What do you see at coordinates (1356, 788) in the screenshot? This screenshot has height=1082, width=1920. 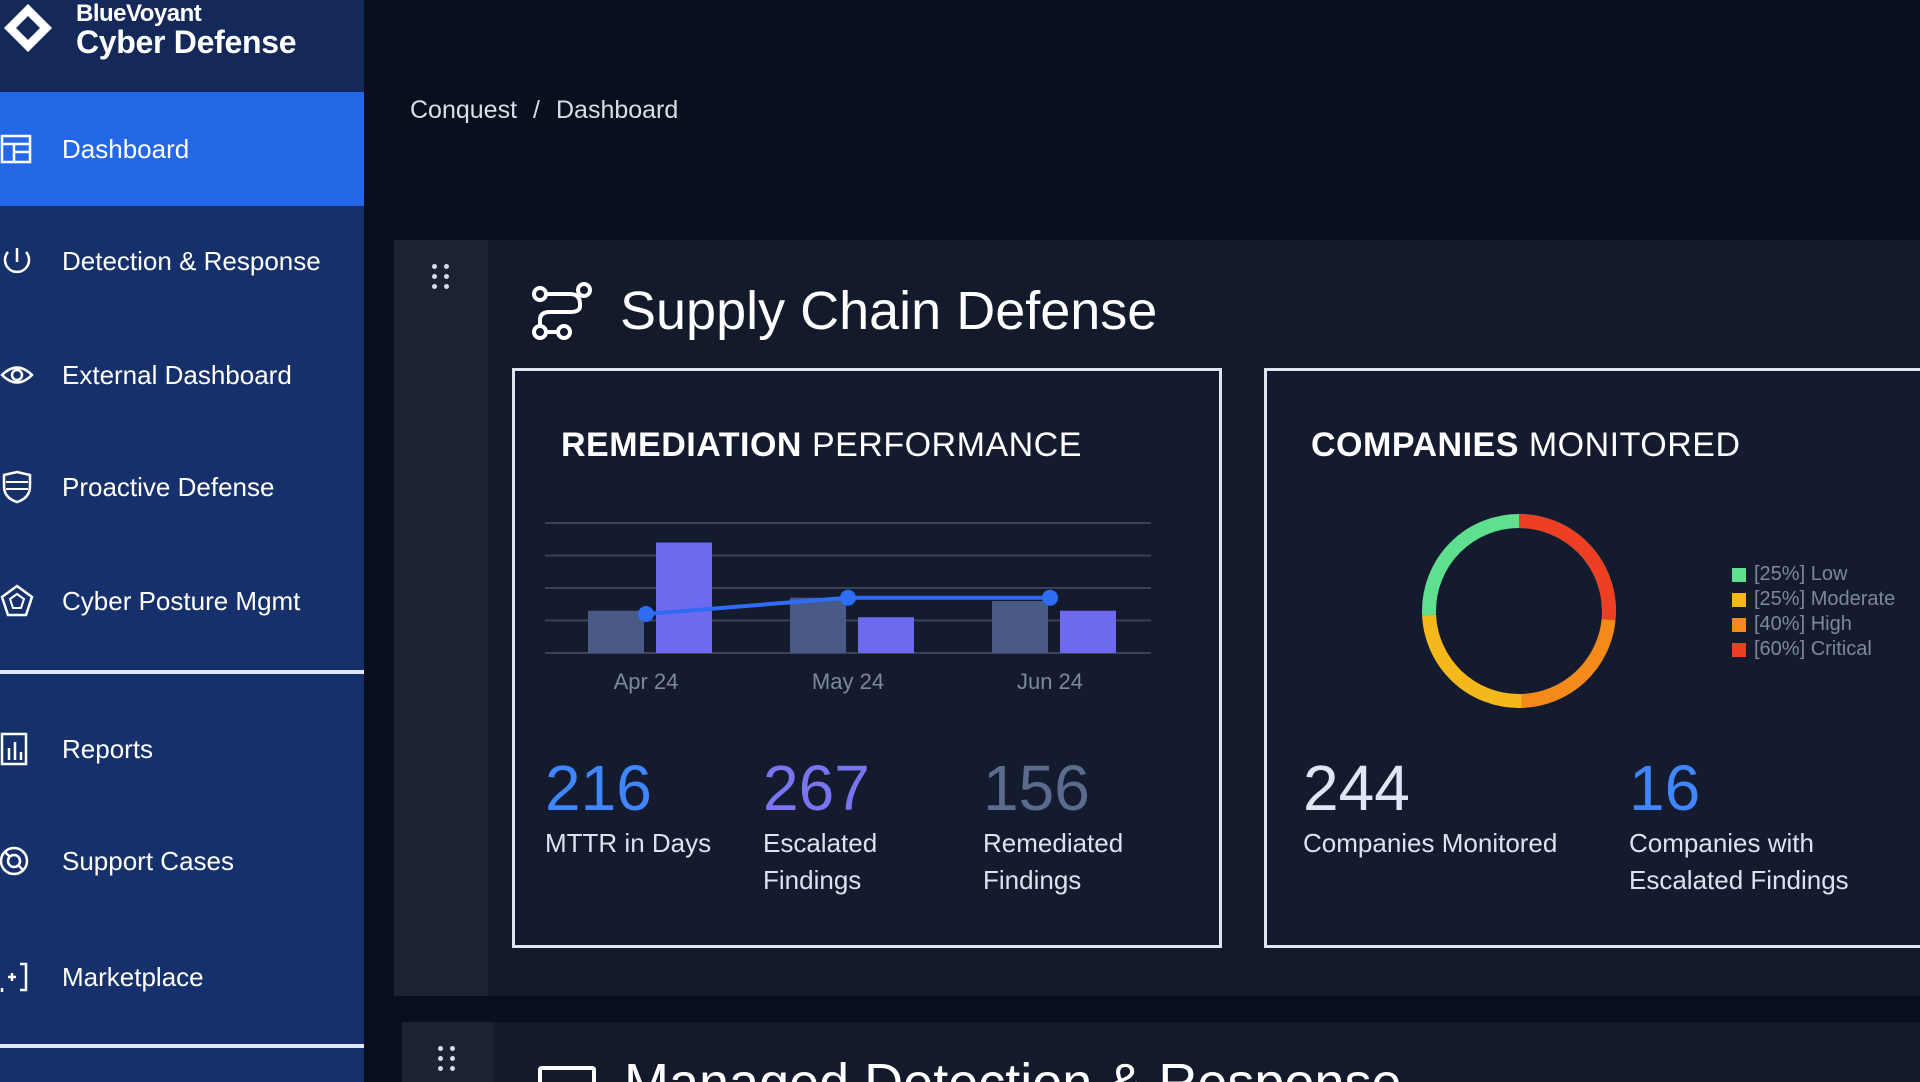 I see `stat-value: 244` at bounding box center [1356, 788].